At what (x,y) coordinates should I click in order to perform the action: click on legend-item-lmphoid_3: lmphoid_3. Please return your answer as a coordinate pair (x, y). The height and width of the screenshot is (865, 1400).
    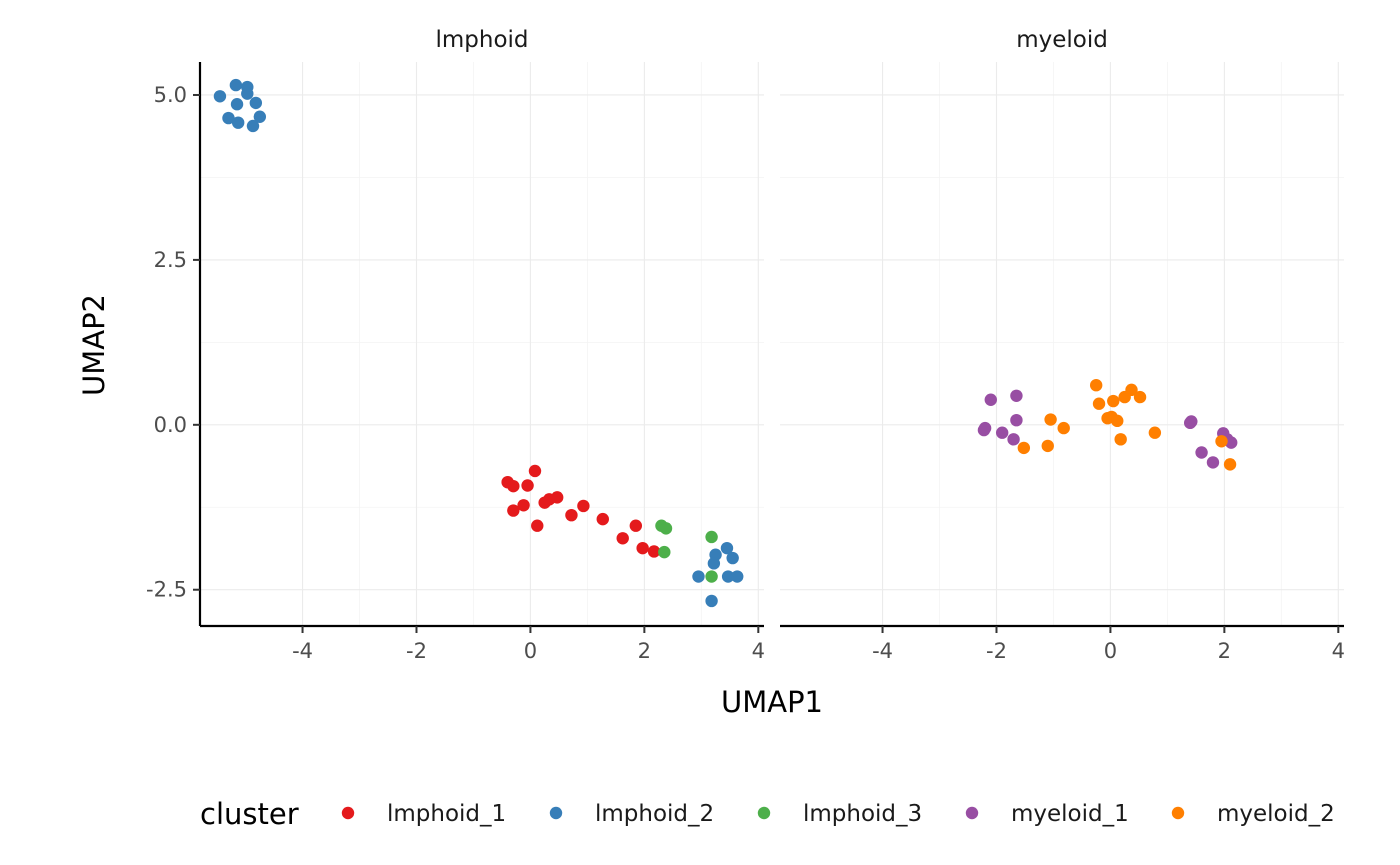
    Looking at the image, I should click on (839, 814).